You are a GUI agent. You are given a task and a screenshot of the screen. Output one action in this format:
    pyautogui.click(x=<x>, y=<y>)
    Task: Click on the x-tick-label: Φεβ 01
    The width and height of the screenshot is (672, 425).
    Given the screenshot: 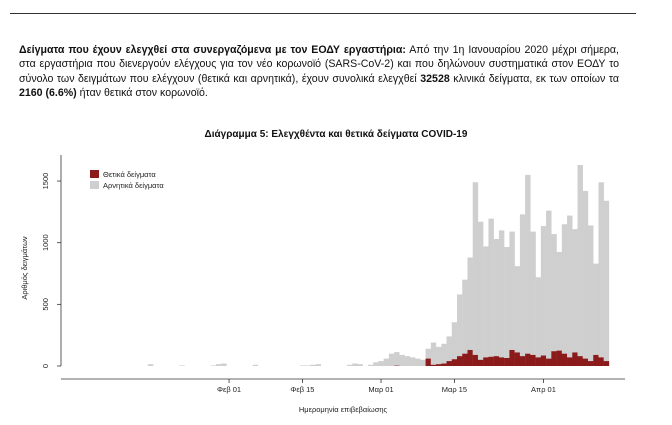 What is the action you would take?
    pyautogui.click(x=229, y=389)
    